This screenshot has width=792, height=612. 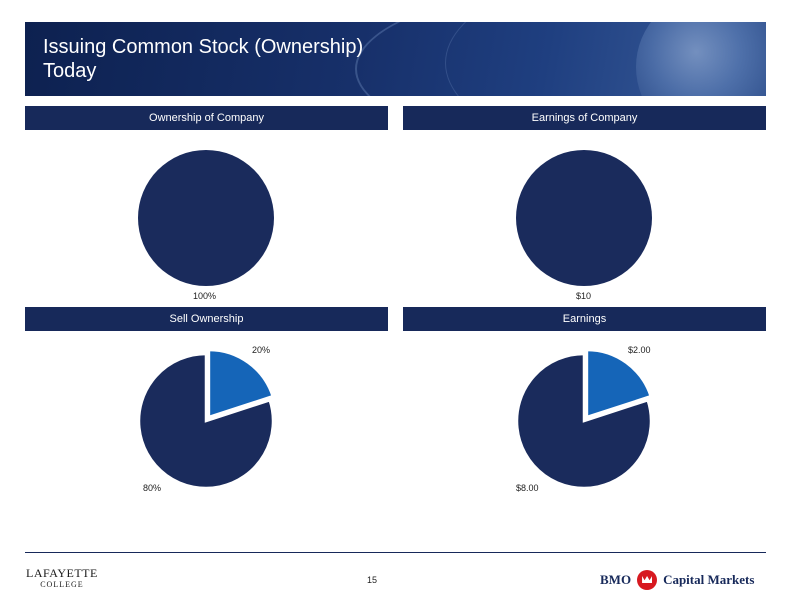 I want to click on ownership-header: Ownership of Company, so click(x=206, y=118).